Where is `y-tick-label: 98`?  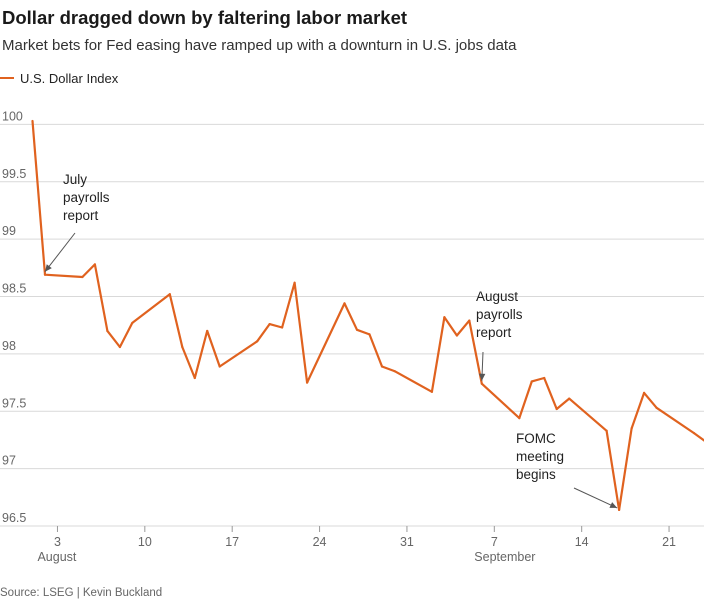
y-tick-label: 98 is located at coordinates (9, 346).